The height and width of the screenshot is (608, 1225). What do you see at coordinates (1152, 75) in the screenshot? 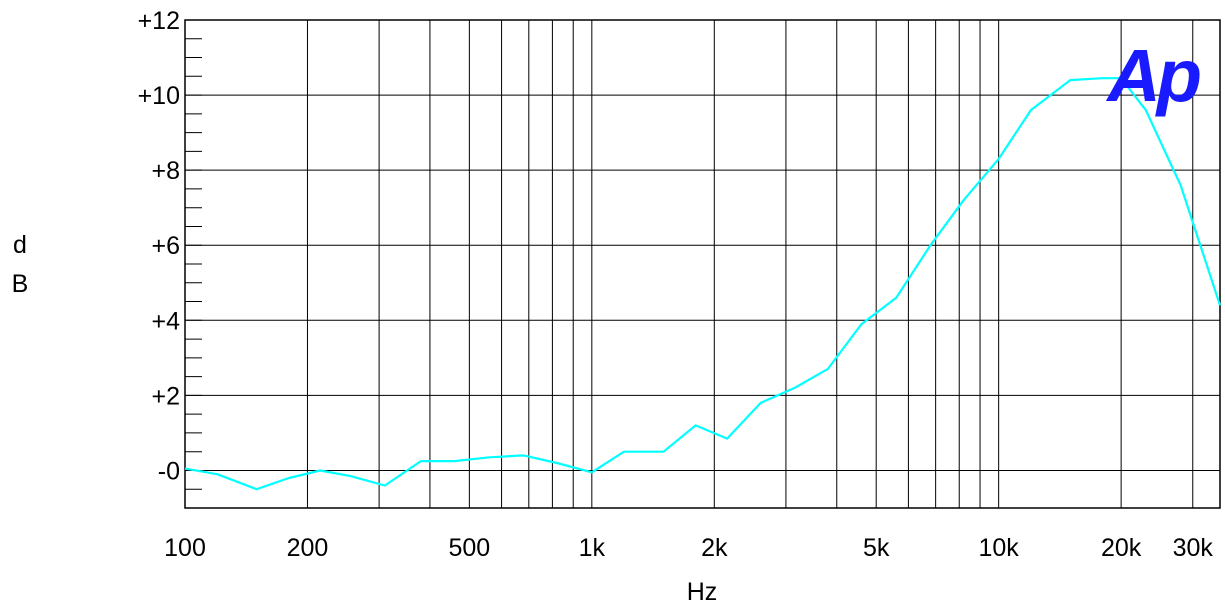
I see `ap-logo: Ap` at bounding box center [1152, 75].